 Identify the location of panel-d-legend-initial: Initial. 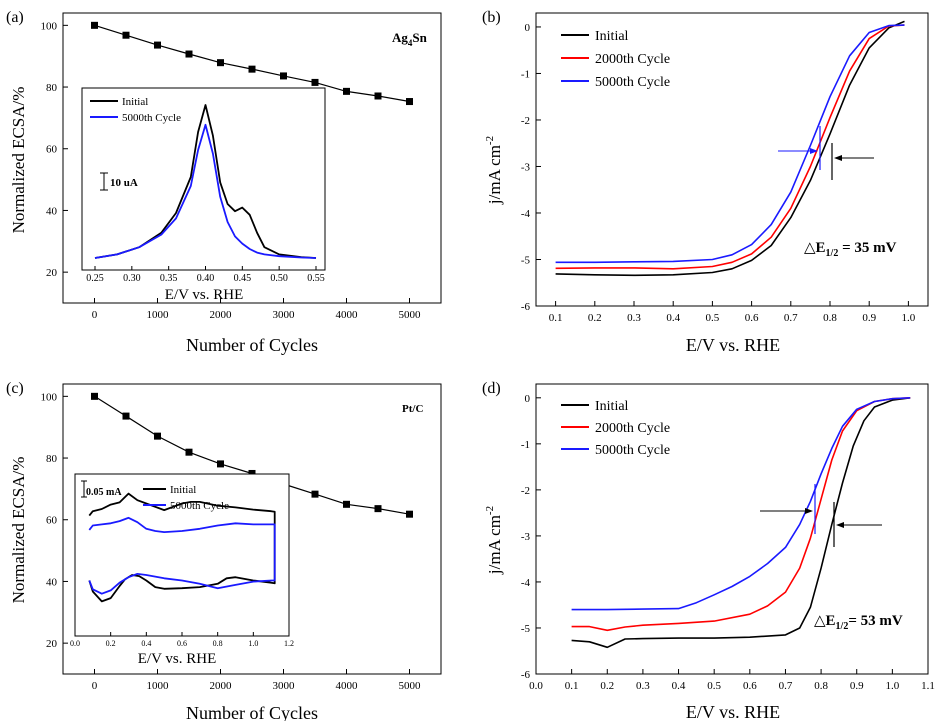
(612, 406).